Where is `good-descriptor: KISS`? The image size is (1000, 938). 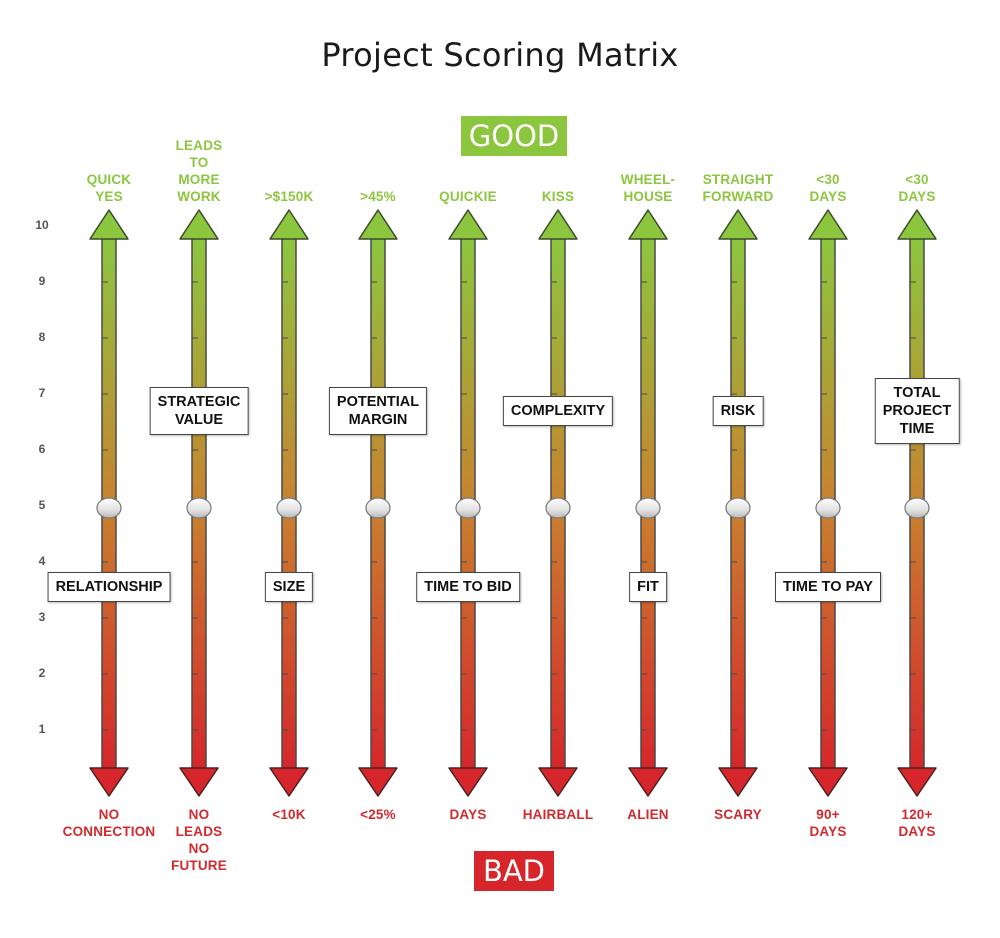 good-descriptor: KISS is located at coordinates (558, 196).